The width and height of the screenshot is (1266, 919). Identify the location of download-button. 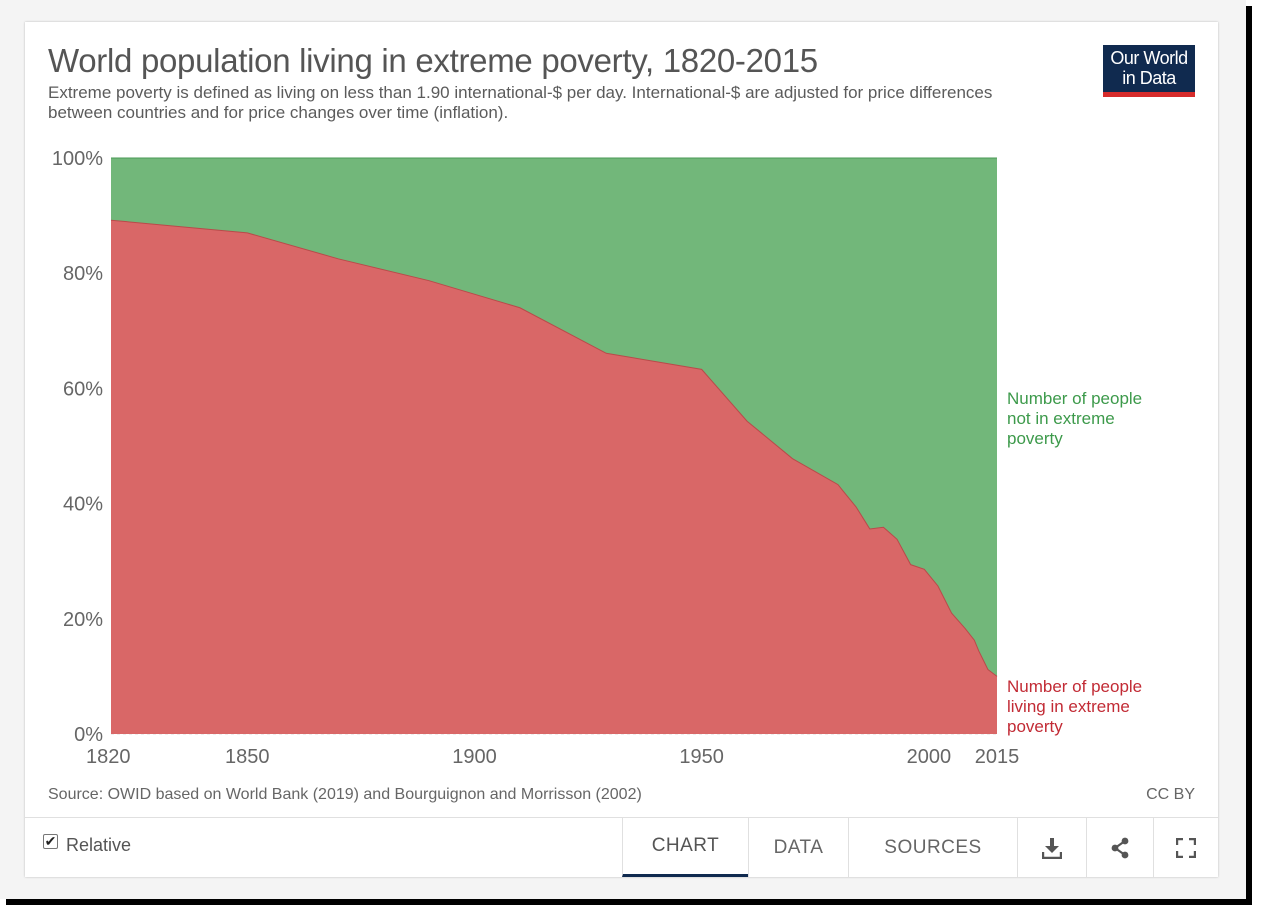
(1051, 847).